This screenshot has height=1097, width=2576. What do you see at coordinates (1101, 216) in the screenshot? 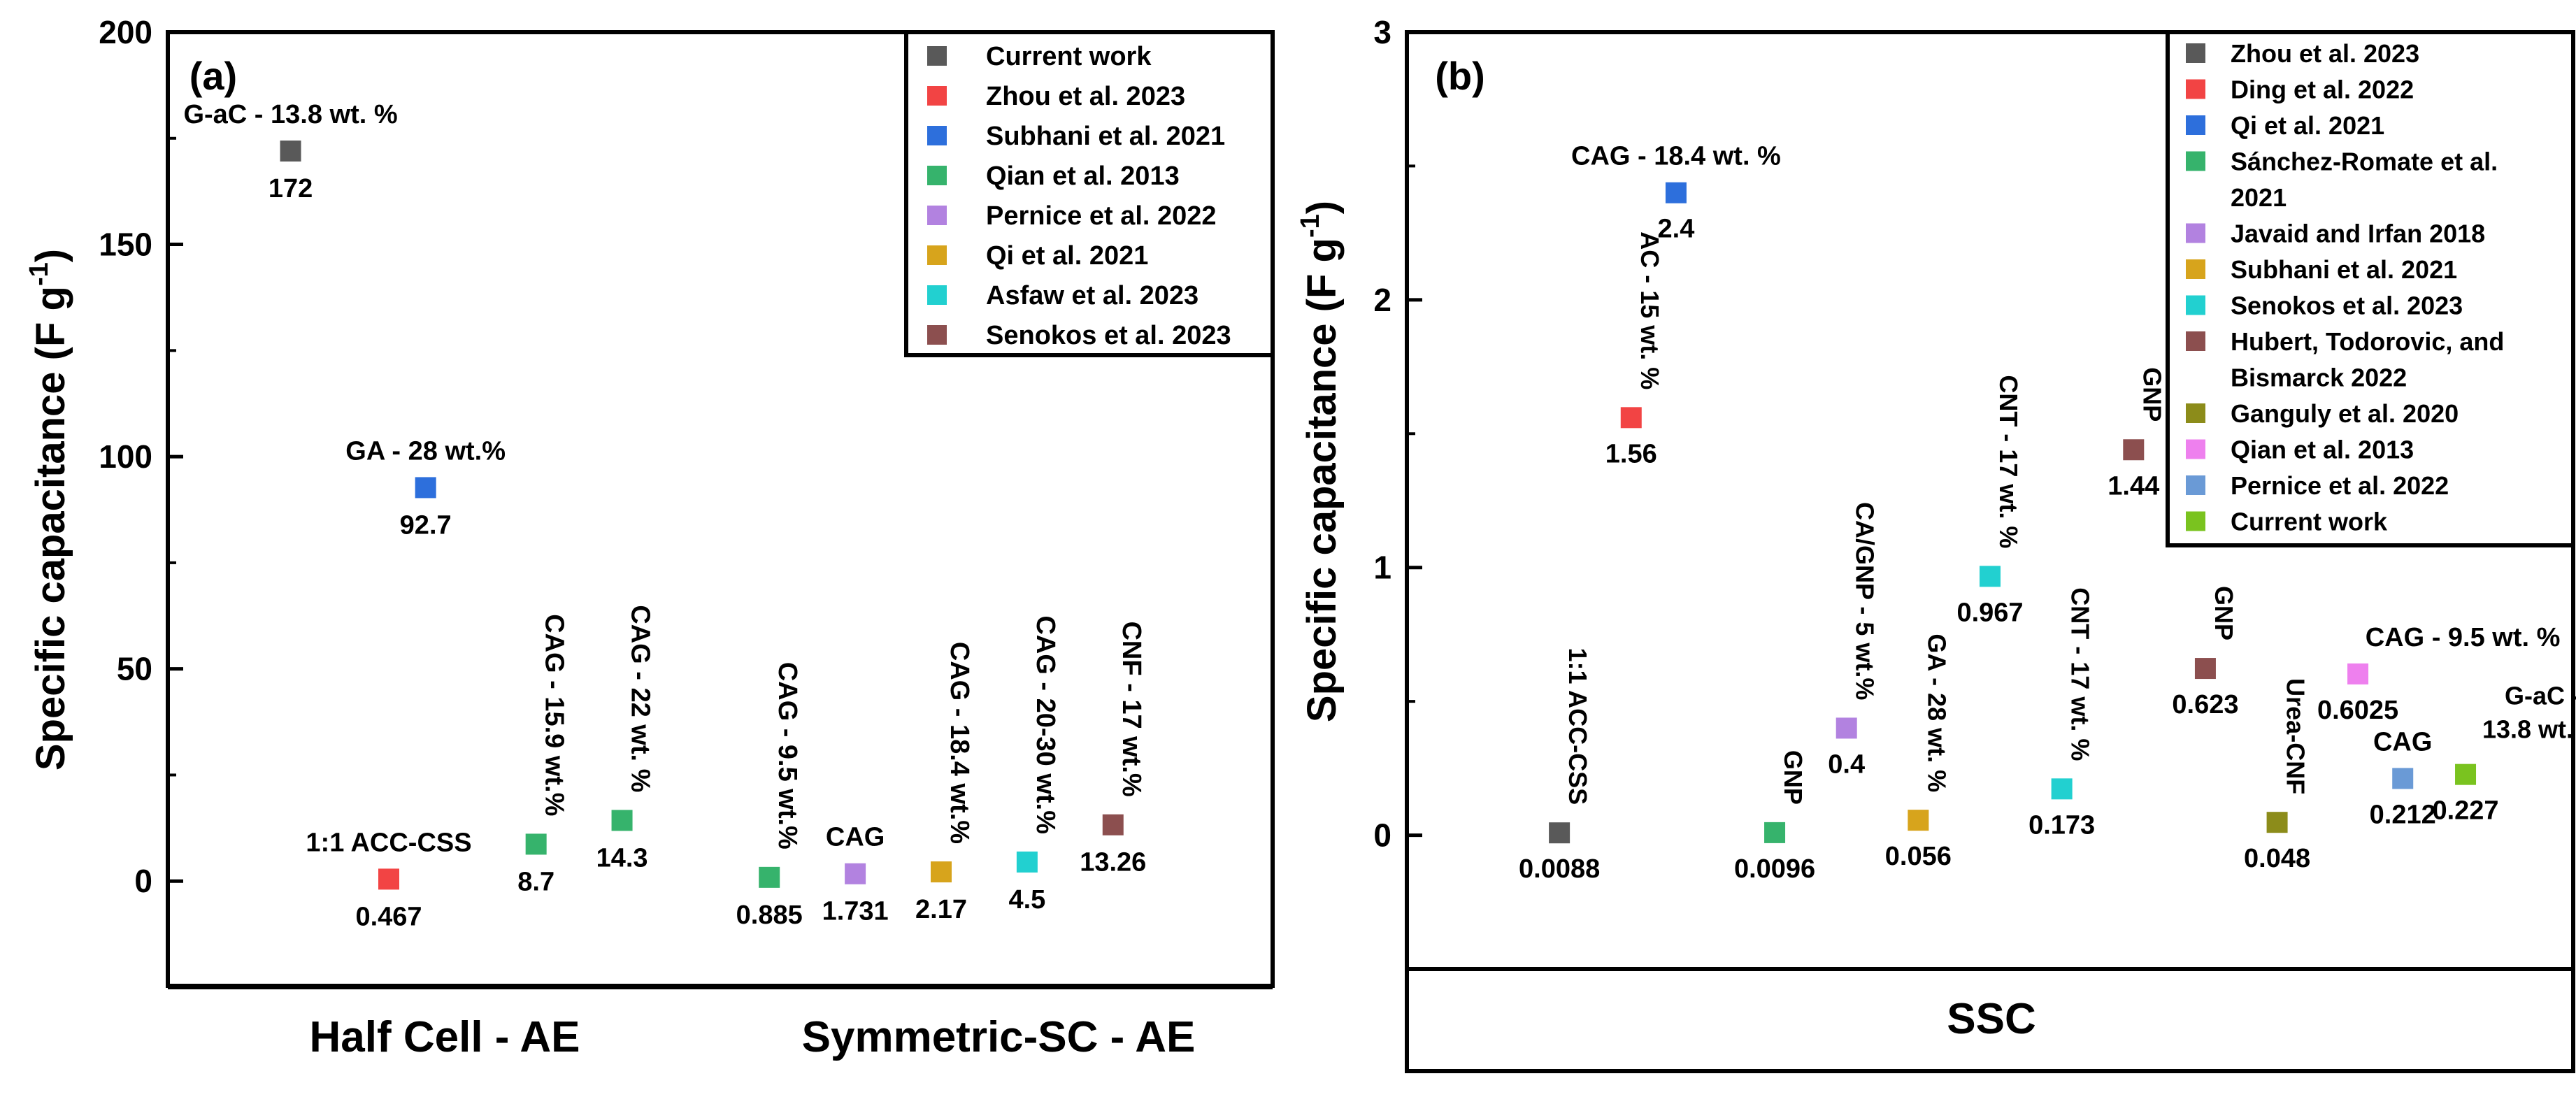
I see `panel-a-legend-entry: Pernice et al. 2022` at bounding box center [1101, 216].